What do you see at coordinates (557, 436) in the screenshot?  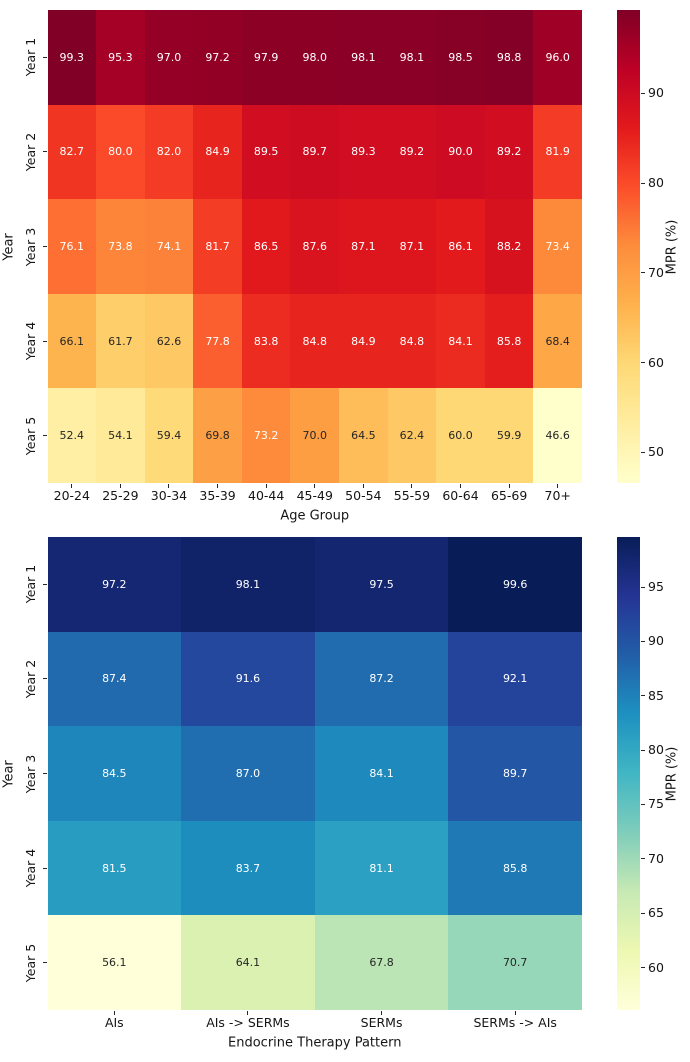 I see `cell-value: 46.6` at bounding box center [557, 436].